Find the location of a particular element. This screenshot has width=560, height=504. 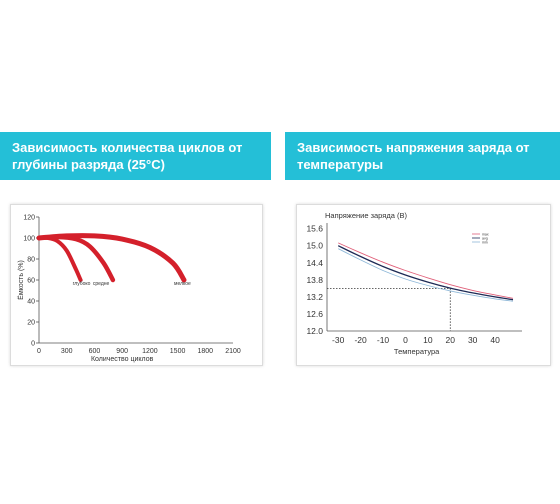

series-label: мелкое is located at coordinates (182, 284).